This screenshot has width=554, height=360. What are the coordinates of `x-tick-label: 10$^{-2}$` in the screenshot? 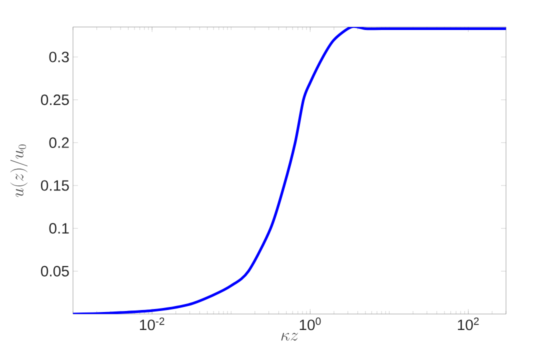 It's located at (152, 324).